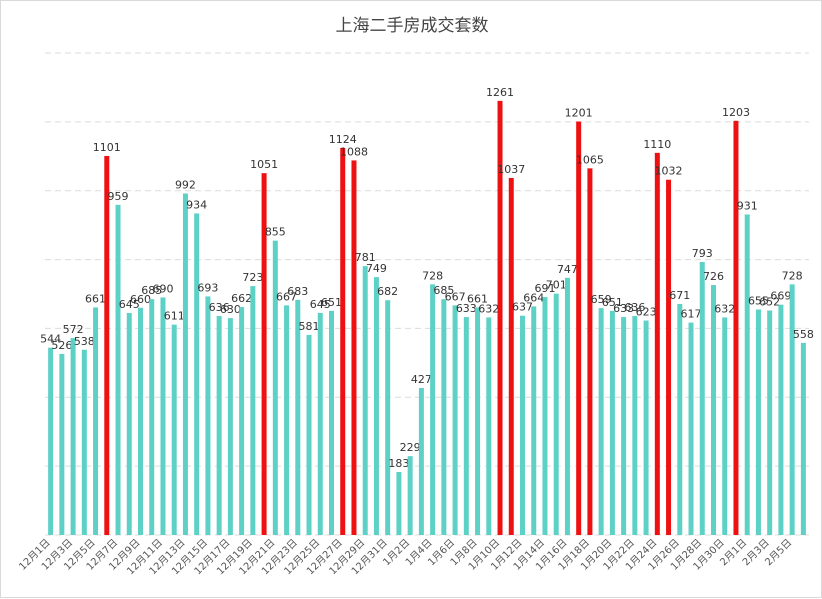 This screenshot has height=599, width=822. Describe the element at coordinates (252, 277) in the screenshot. I see `data-label: 723` at that location.